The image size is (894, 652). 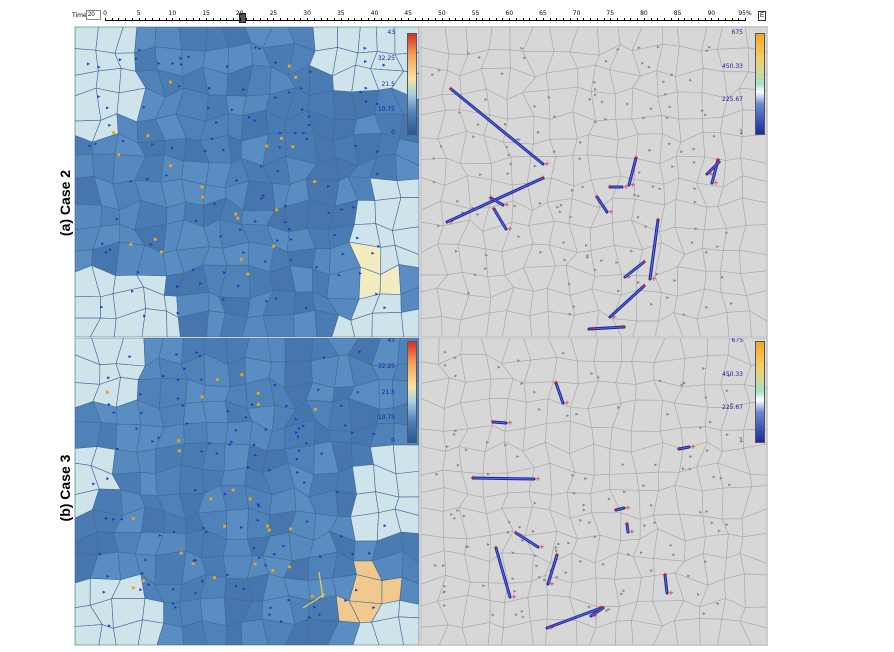 What do you see at coordinates (491, 198) in the screenshot?
I see `flow-origin-marker: +` at bounding box center [491, 198].